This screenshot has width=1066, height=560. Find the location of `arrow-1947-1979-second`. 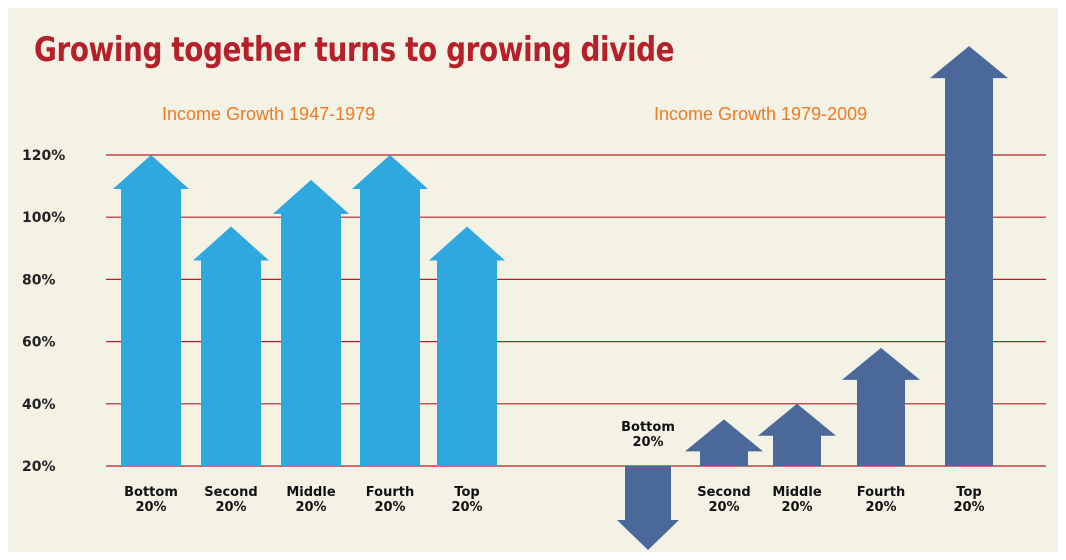

arrow-1947-1979-second is located at coordinates (231, 346).